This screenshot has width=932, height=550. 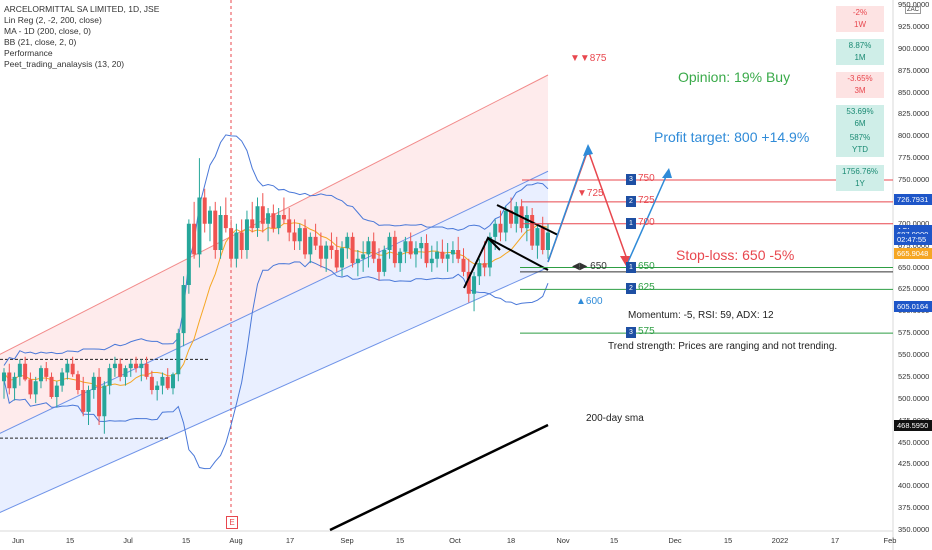 I want to click on performance-value: 1756.76%, so click(x=860, y=171).